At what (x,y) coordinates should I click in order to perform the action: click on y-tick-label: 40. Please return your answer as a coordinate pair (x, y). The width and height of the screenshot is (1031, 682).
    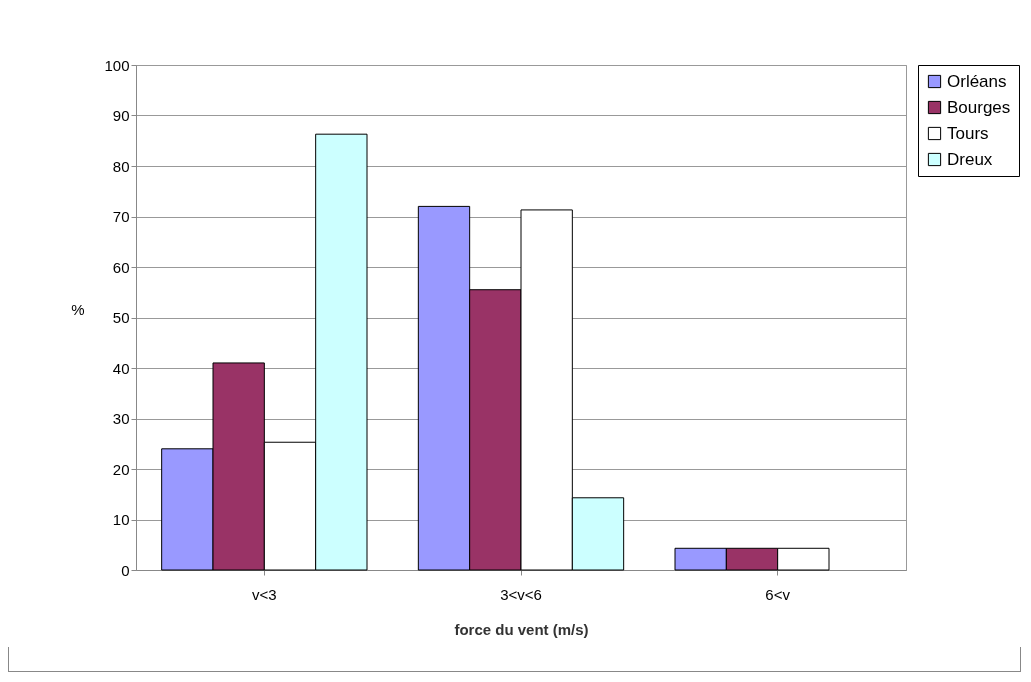
    Looking at the image, I should click on (121, 368).